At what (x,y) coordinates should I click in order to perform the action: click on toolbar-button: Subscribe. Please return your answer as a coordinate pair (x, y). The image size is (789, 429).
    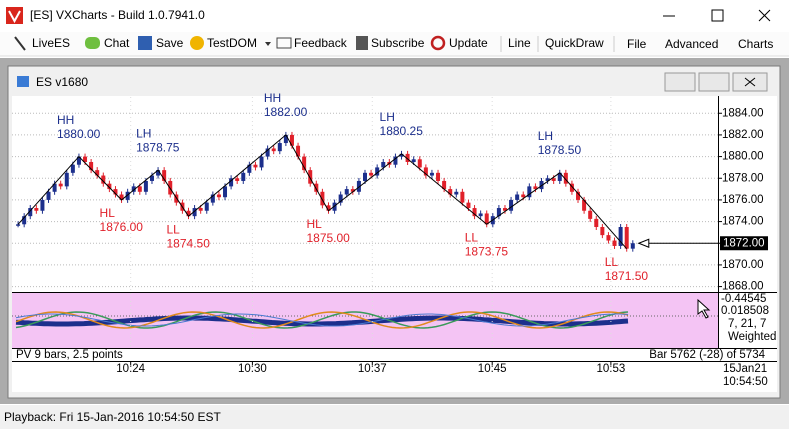
    Looking at the image, I should click on (398, 43).